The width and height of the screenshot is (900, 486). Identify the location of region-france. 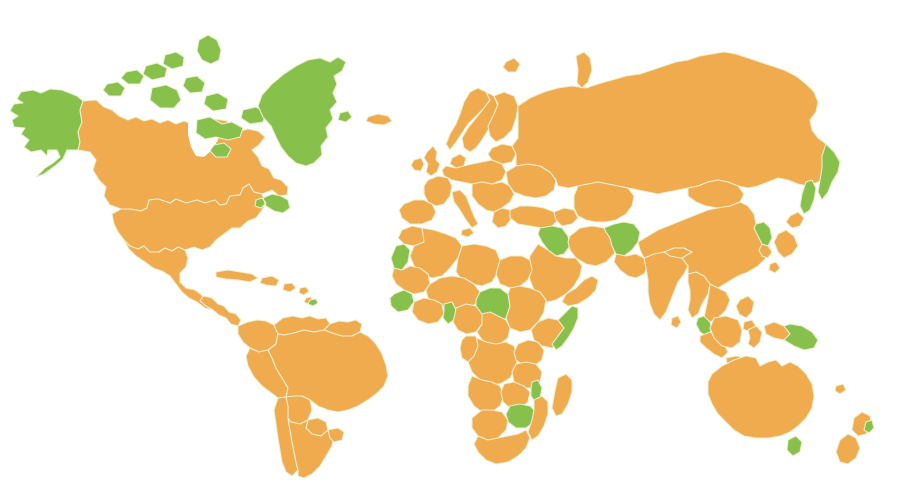
(438, 191).